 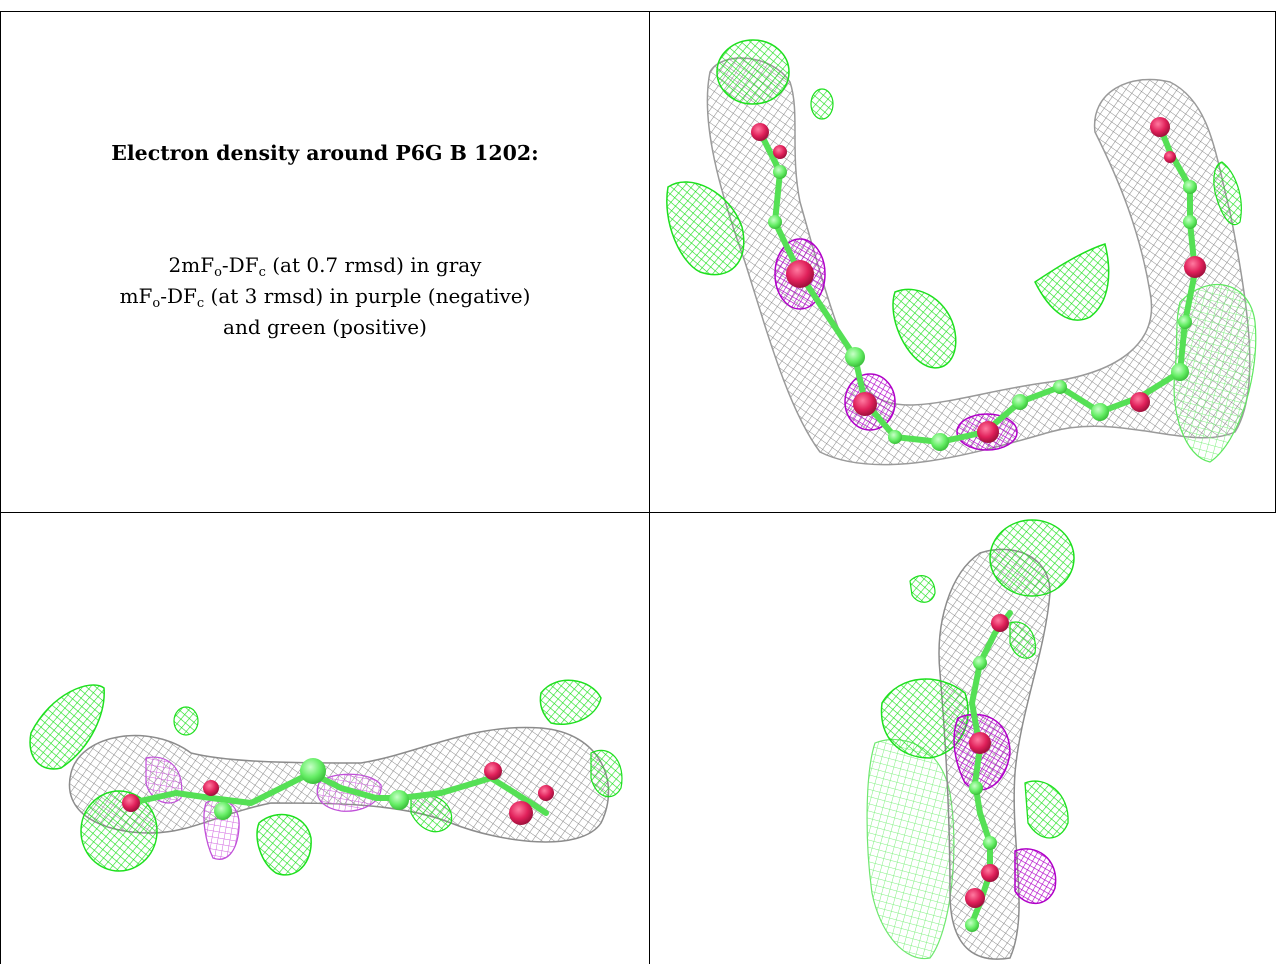 What do you see at coordinates (136, 296) in the screenshot?
I see `legend-text: mF` at bounding box center [136, 296].